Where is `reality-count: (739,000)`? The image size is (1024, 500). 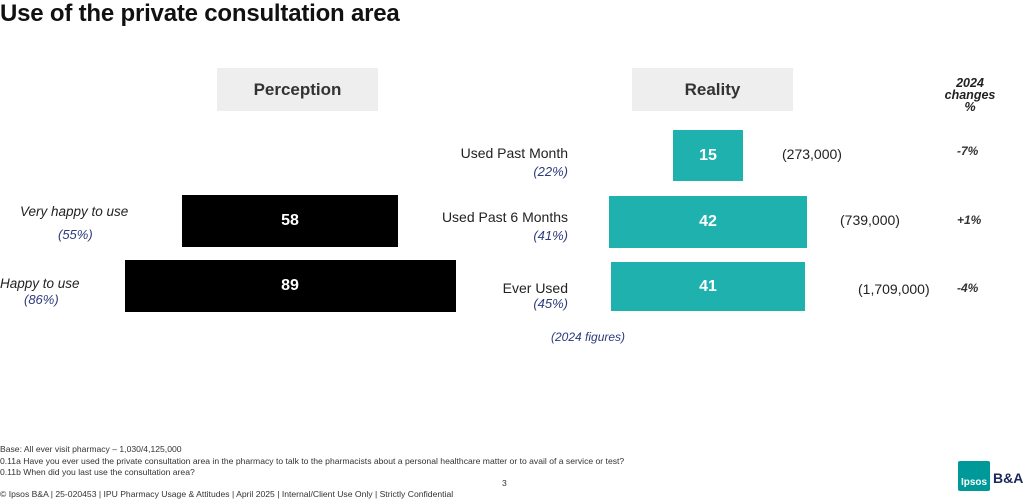
reality-count: (739,000) is located at coordinates (870, 220).